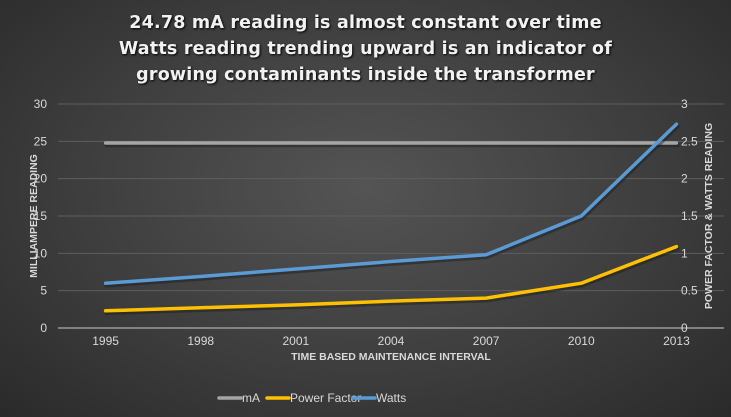 Image resolution: width=731 pixels, height=417 pixels. What do you see at coordinates (41, 253) in the screenshot?
I see `y-tick-label: 10` at bounding box center [41, 253].